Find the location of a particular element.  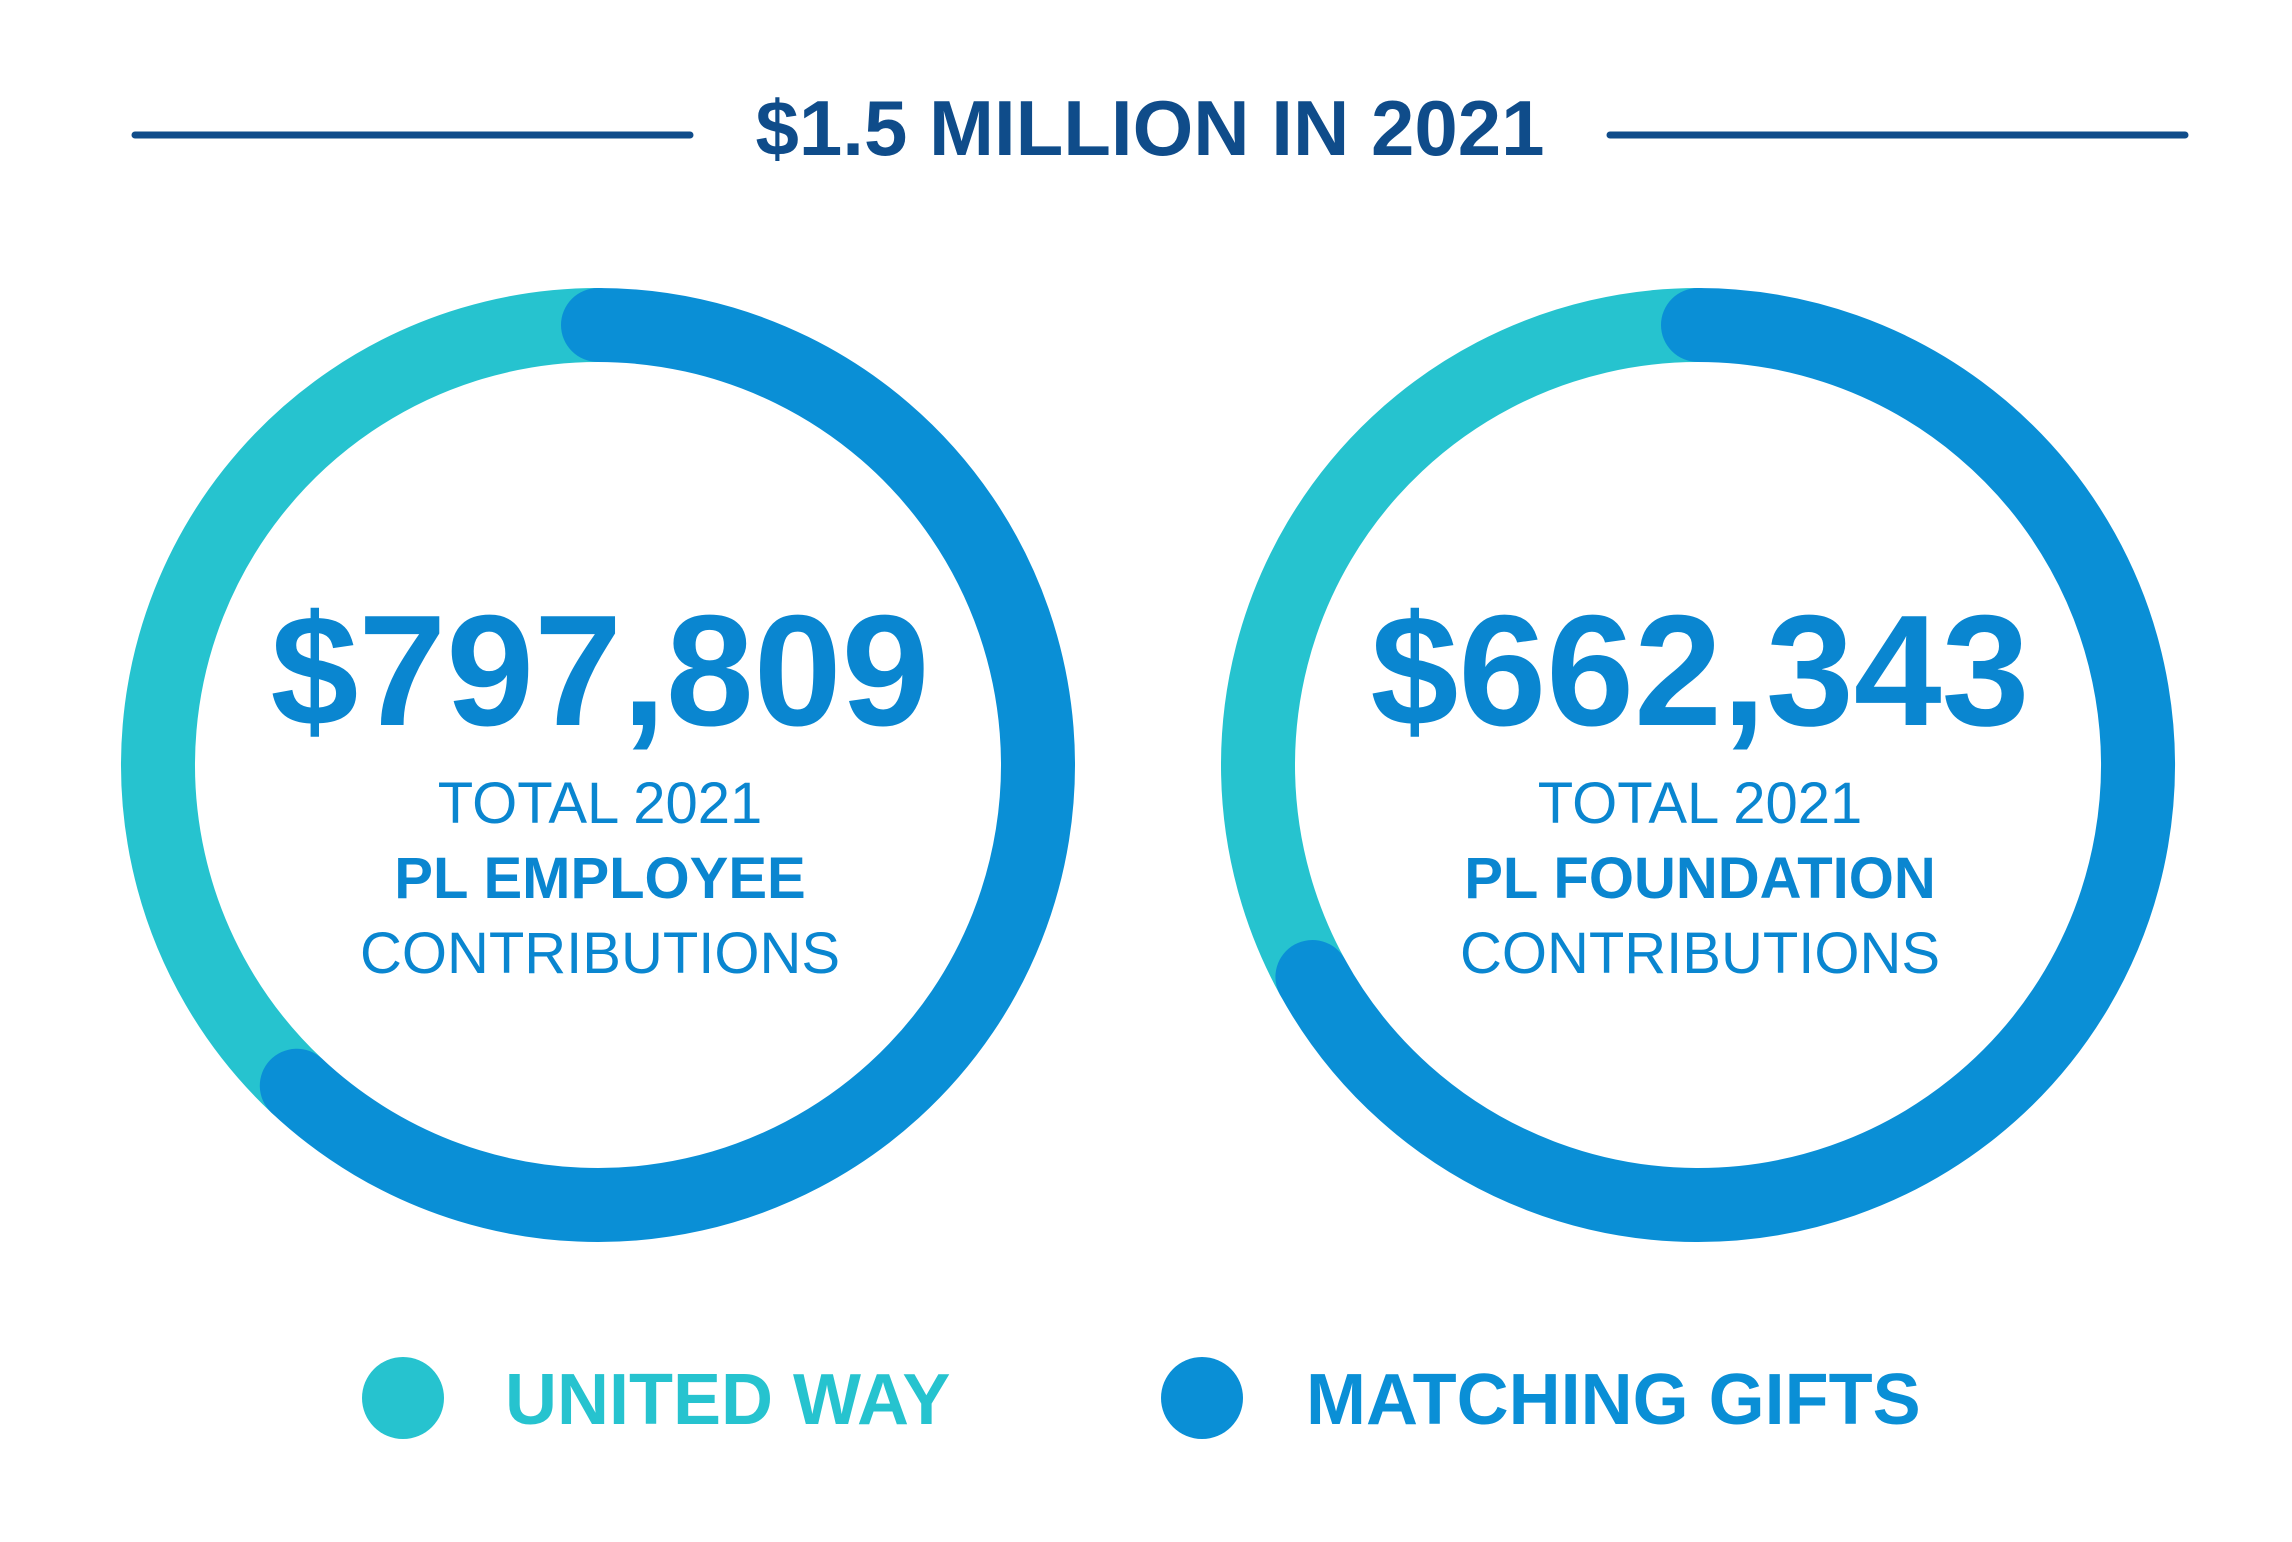

center-value: $797,809 is located at coordinates (599, 671).